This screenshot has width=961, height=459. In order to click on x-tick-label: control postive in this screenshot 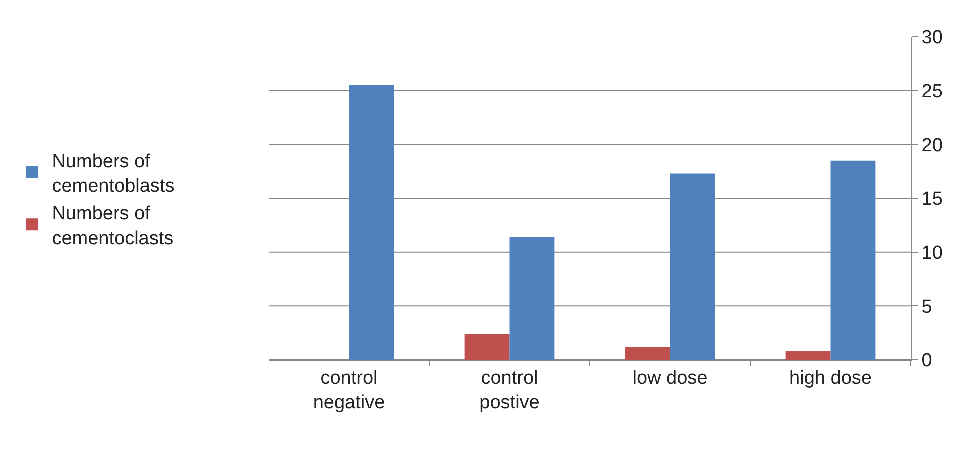, I will do `click(510, 391)`.